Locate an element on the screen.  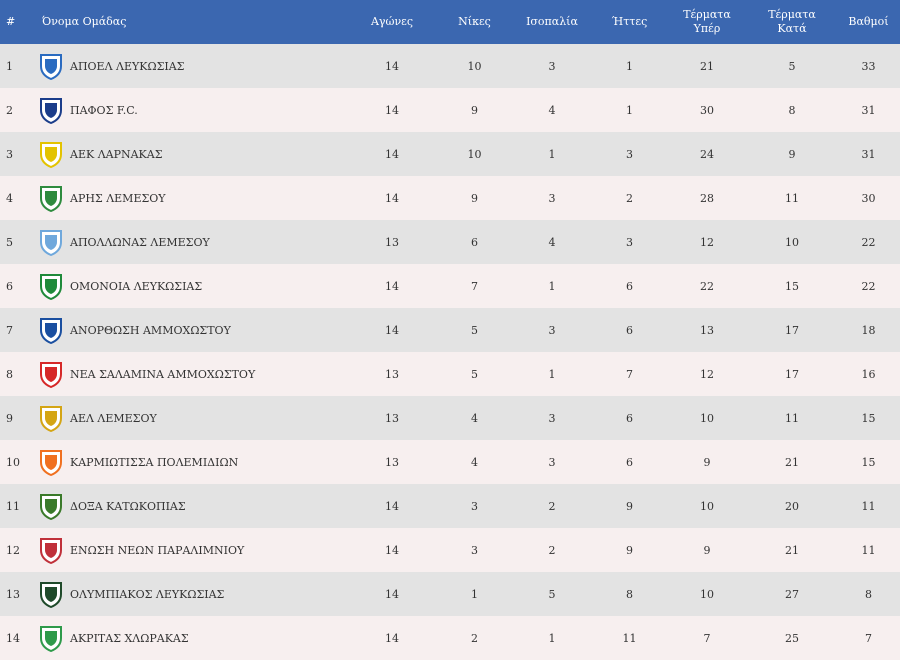
team-name: ΟΜΟΝΟΙΑ ΛΕΥΚΩΣΙΑΣ is located at coordinates (136, 286).